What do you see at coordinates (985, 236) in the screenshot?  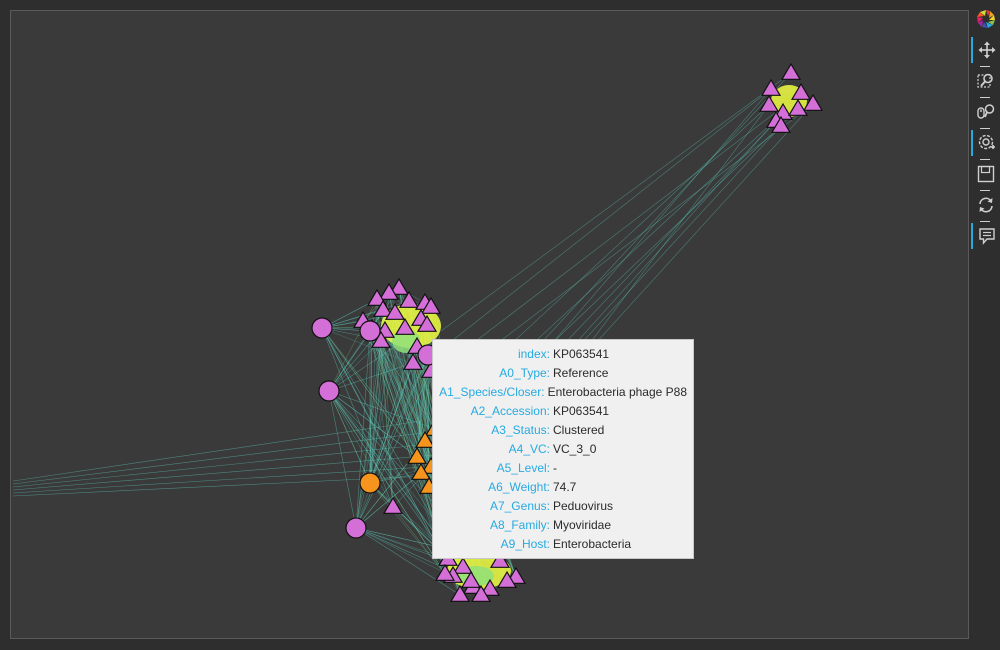 I see `hover-tool-button` at bounding box center [985, 236].